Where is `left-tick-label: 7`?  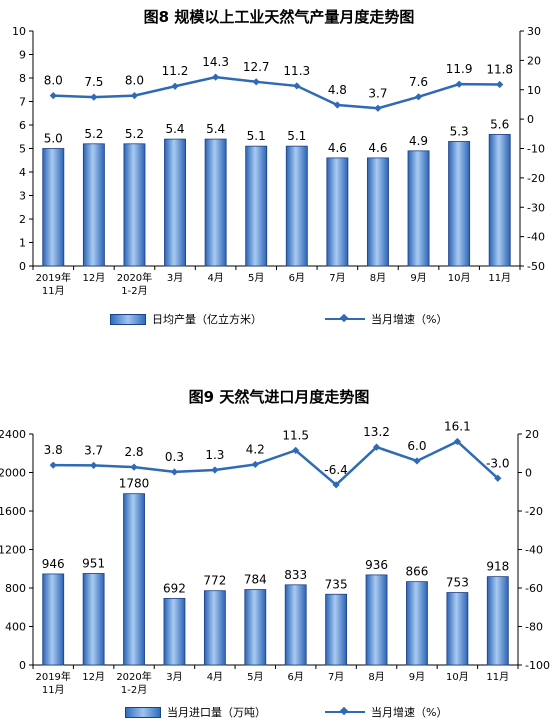 left-tick-label: 7 is located at coordinates (22, 102).